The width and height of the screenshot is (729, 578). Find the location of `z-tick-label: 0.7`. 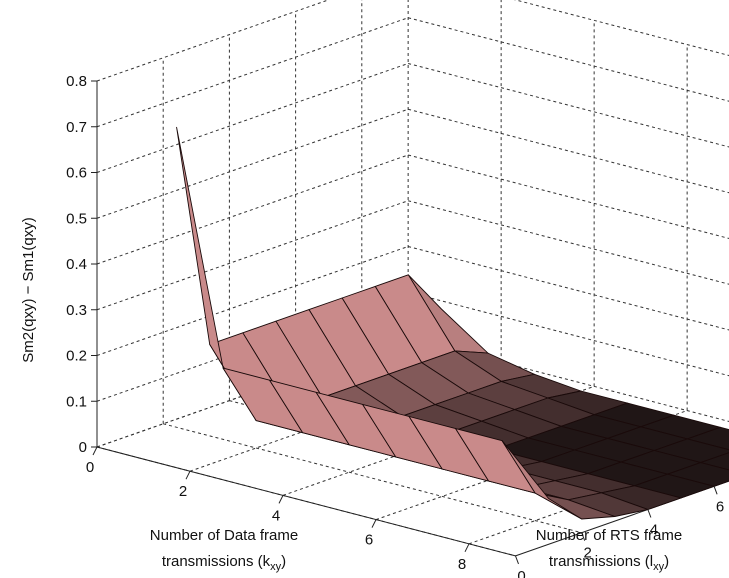

z-tick-label: 0.7 is located at coordinates (76, 127).